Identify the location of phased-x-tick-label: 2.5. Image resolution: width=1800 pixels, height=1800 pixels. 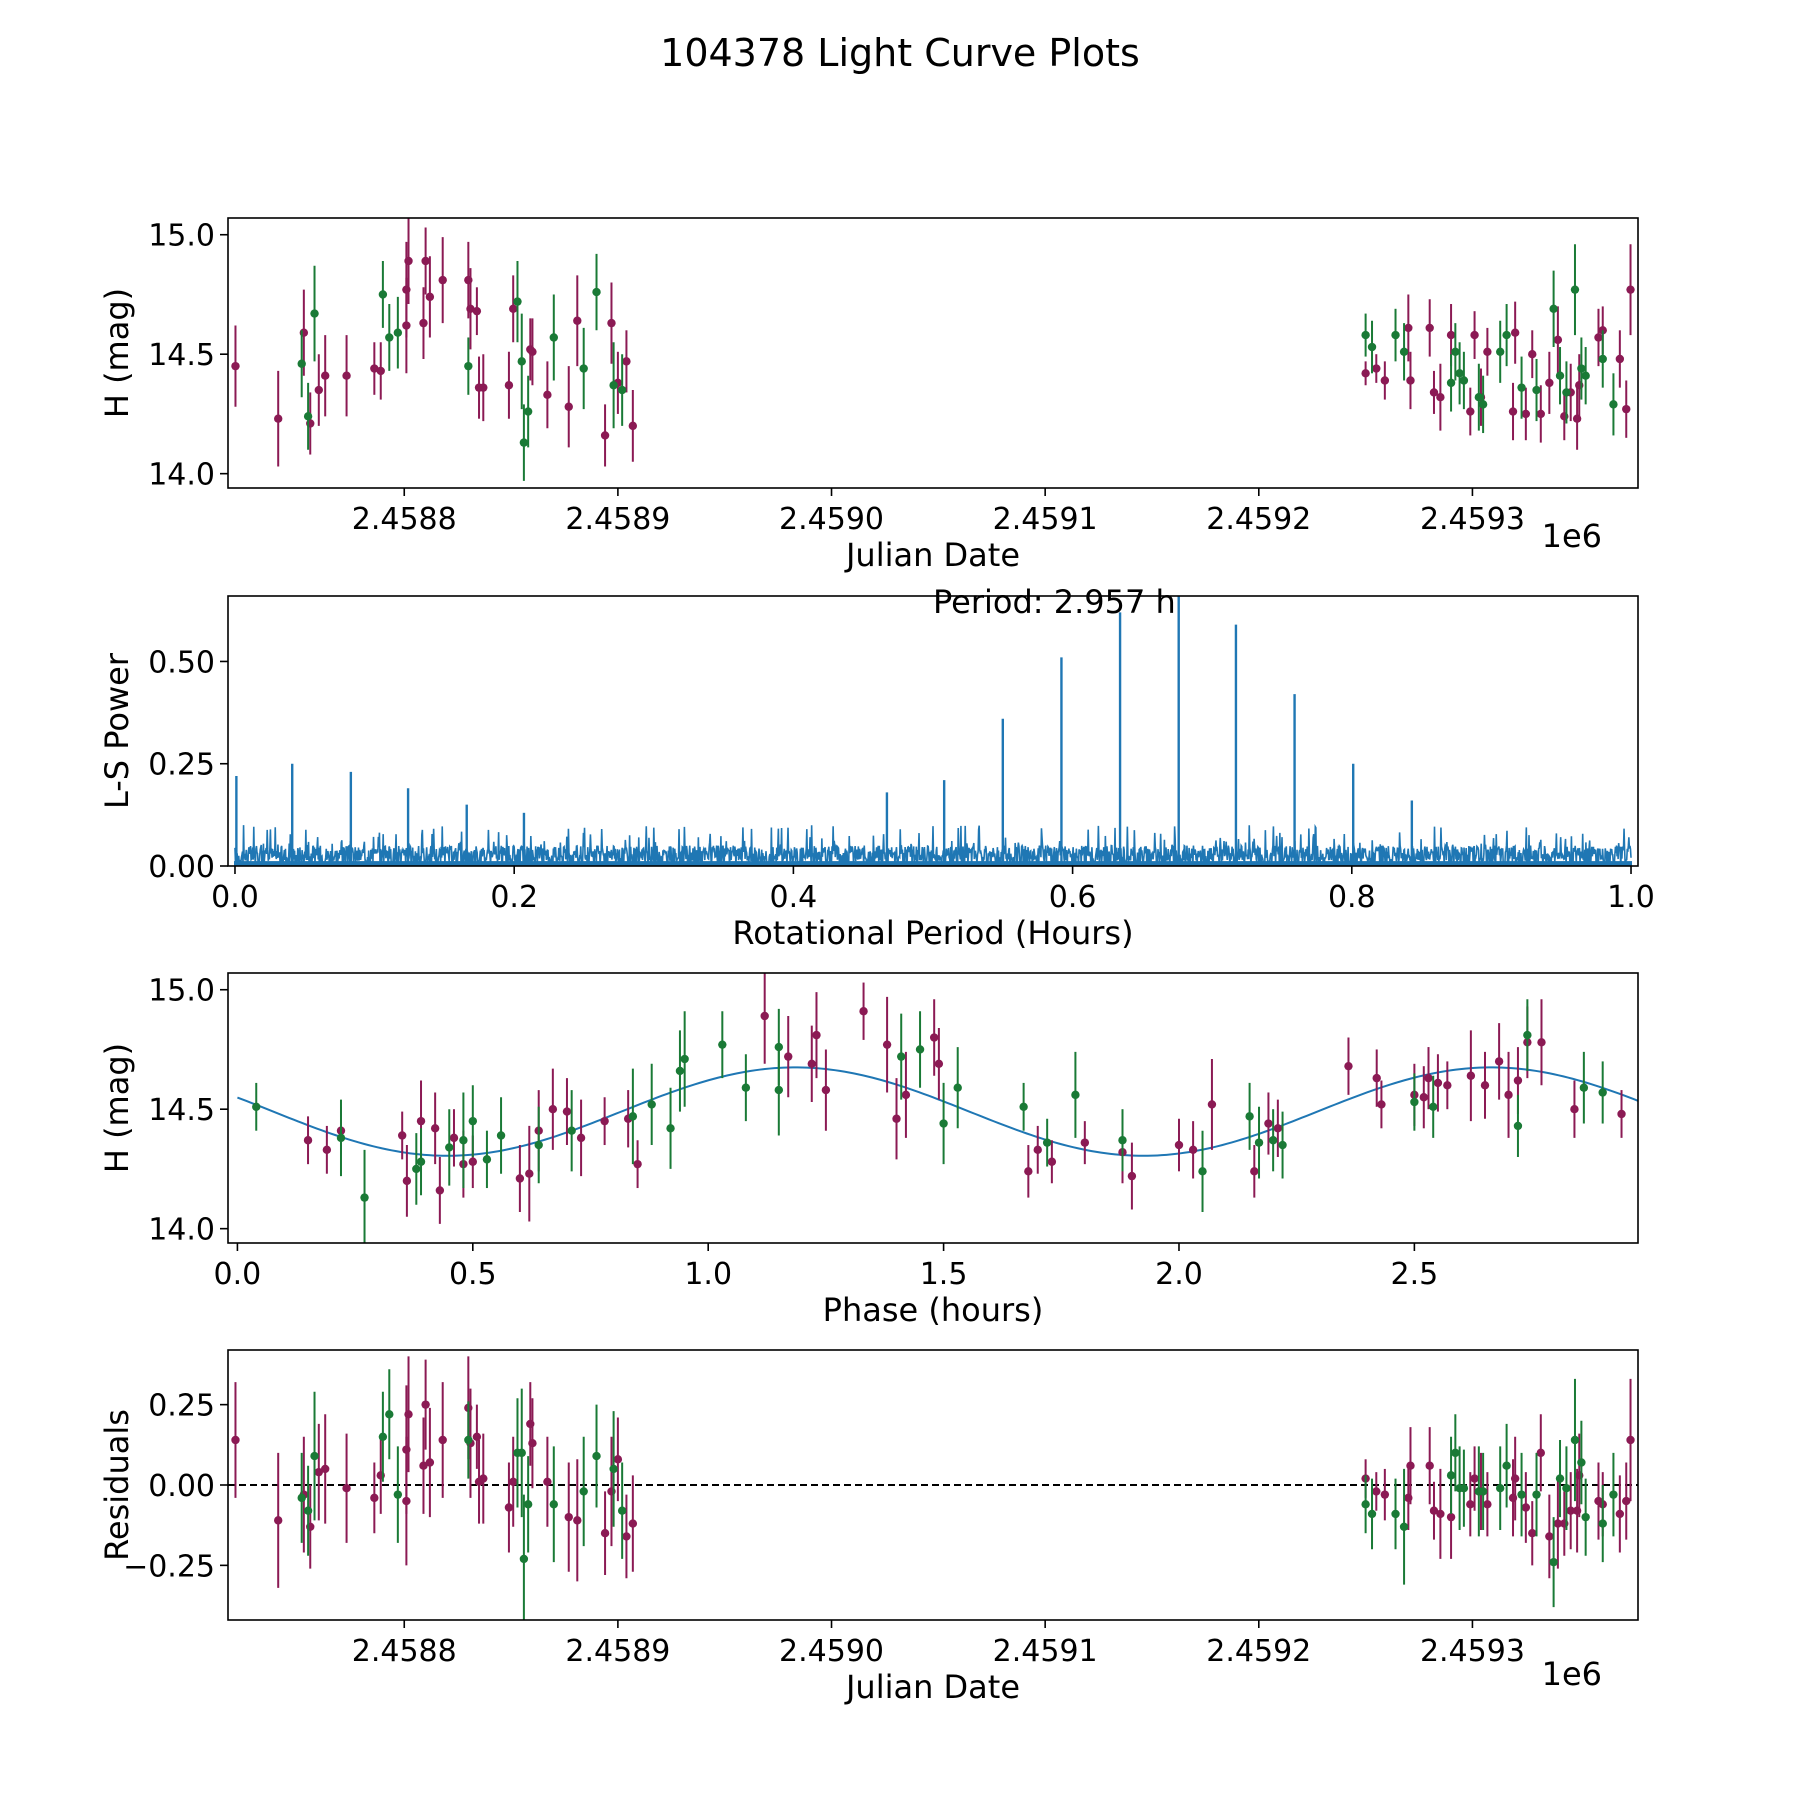
(1415, 1274).